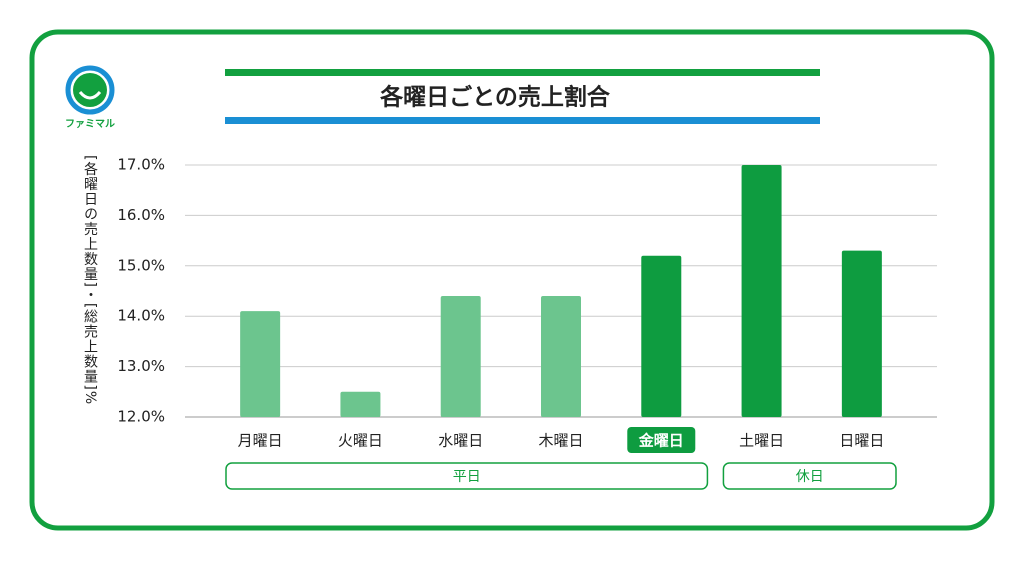  What do you see at coordinates (560, 441) in the screenshot?
I see `x-tick-label: 木曜日` at bounding box center [560, 441].